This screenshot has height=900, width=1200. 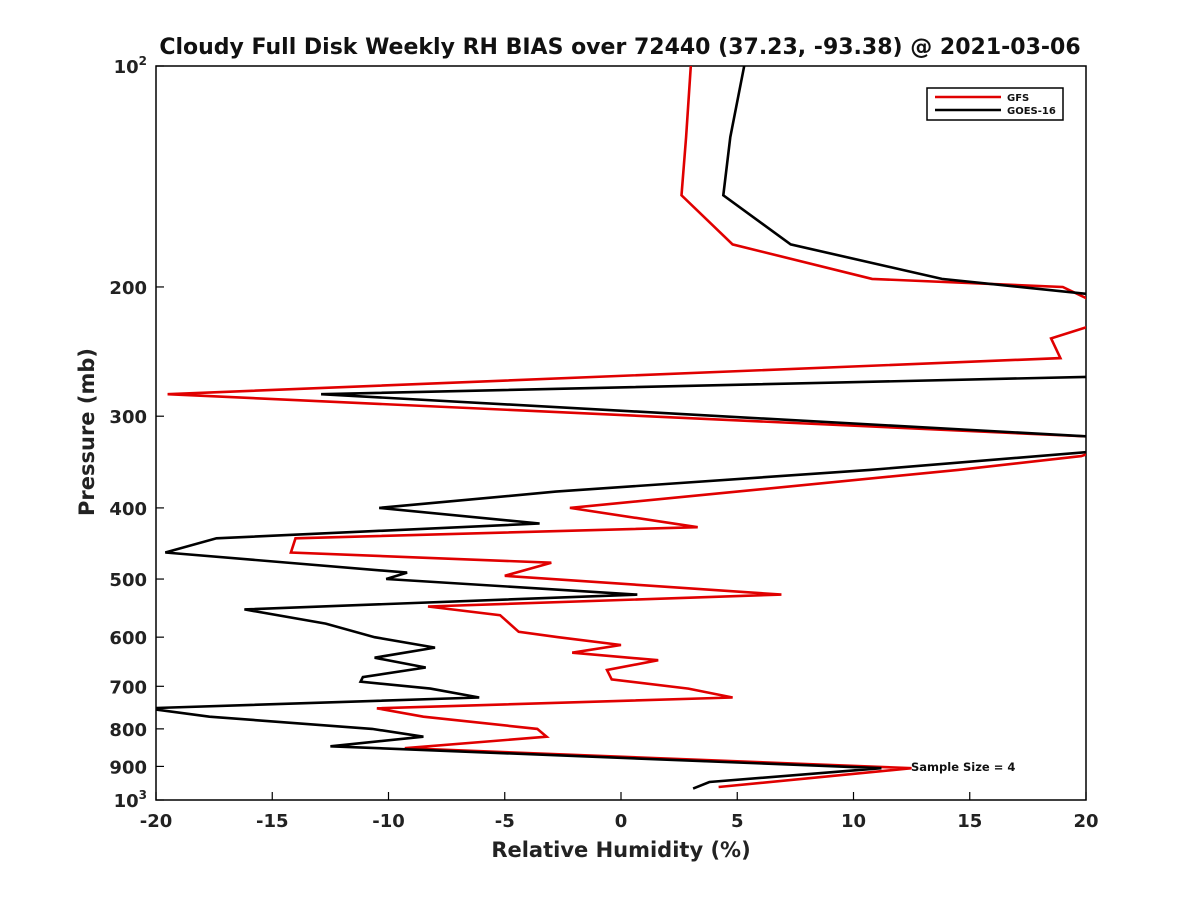 I want to click on x-tick-label: -20, so click(x=156, y=821).